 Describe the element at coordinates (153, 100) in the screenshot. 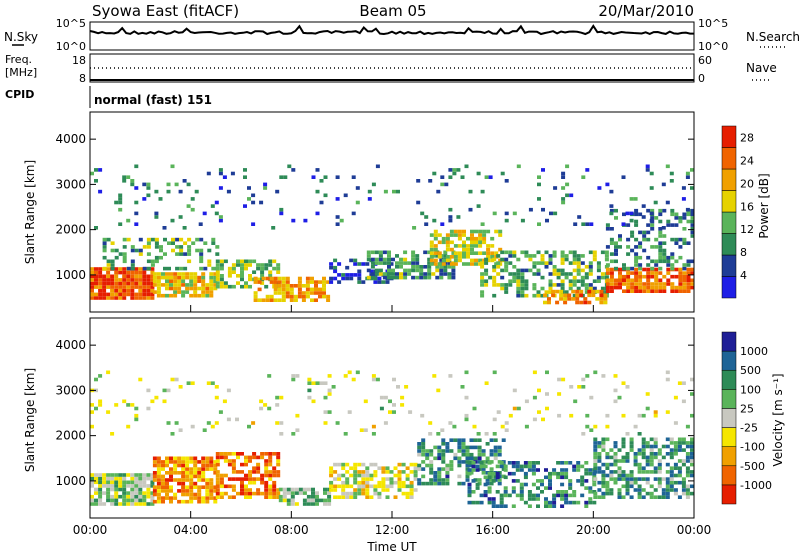

I see `cpid-mode: normal (fast) 151` at that location.